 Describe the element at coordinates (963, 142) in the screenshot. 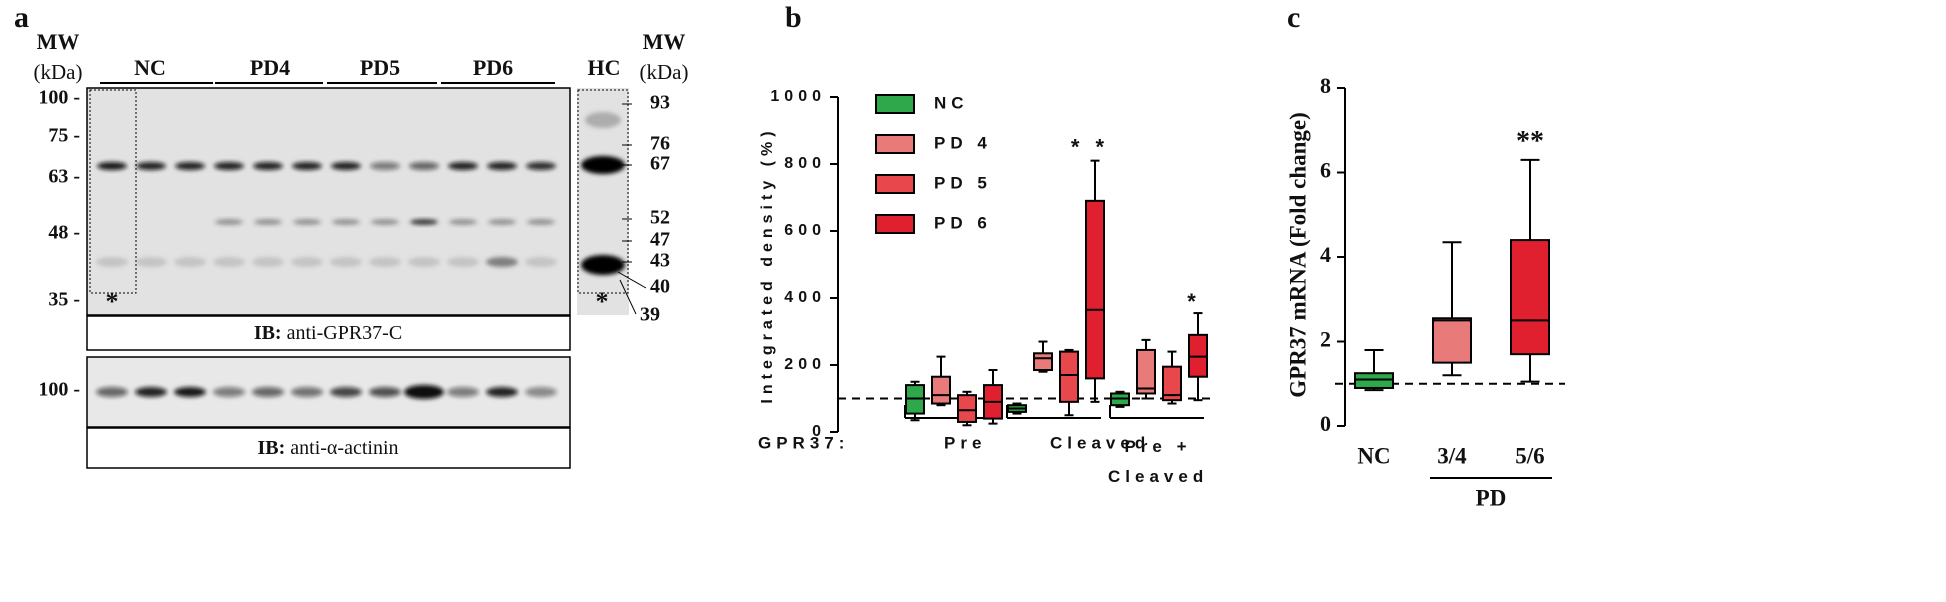

I see `legend-label: PD 4` at that location.